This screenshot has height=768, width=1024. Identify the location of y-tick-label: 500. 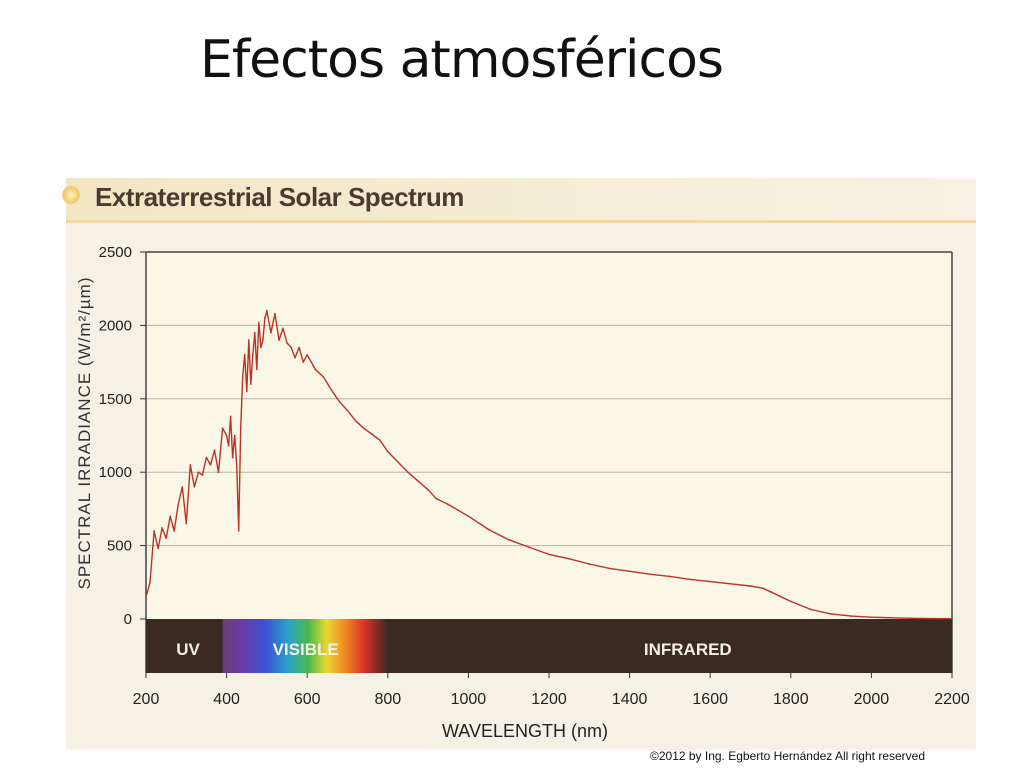
(119, 546).